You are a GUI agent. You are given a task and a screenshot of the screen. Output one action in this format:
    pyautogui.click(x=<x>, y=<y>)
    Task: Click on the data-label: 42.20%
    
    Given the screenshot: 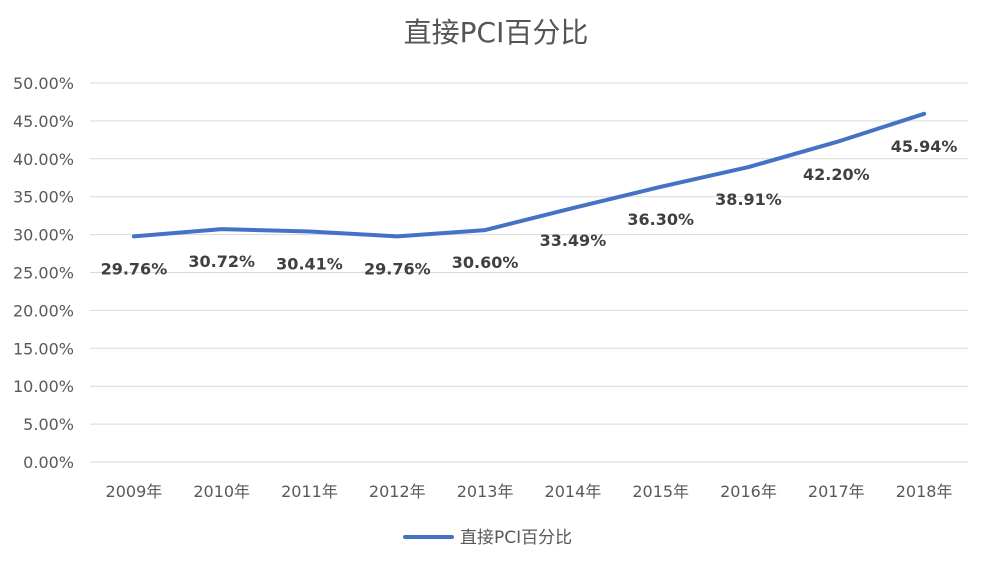 What is the action you would take?
    pyautogui.click(x=836, y=174)
    